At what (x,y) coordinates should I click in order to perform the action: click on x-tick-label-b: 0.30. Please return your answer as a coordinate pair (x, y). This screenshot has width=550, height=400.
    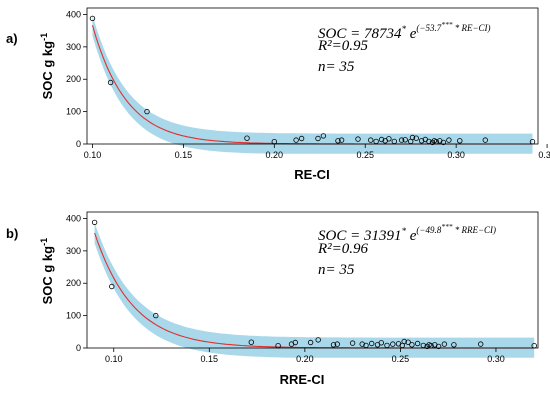
    Looking at the image, I should click on (496, 359).